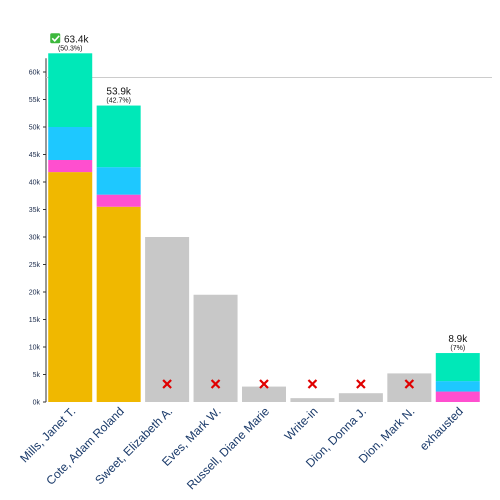  I want to click on y-tick-label: 5k, so click(37, 375).